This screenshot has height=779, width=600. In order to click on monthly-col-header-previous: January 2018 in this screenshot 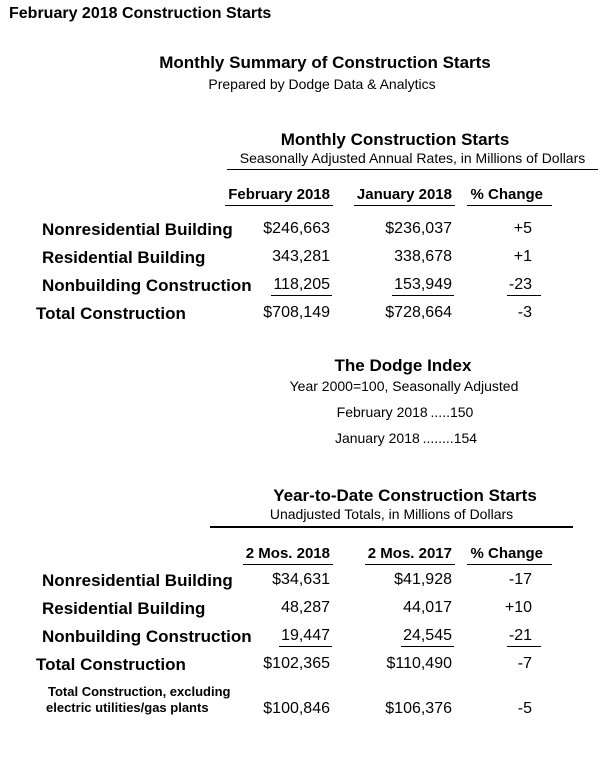, I will do `click(404, 196)`.